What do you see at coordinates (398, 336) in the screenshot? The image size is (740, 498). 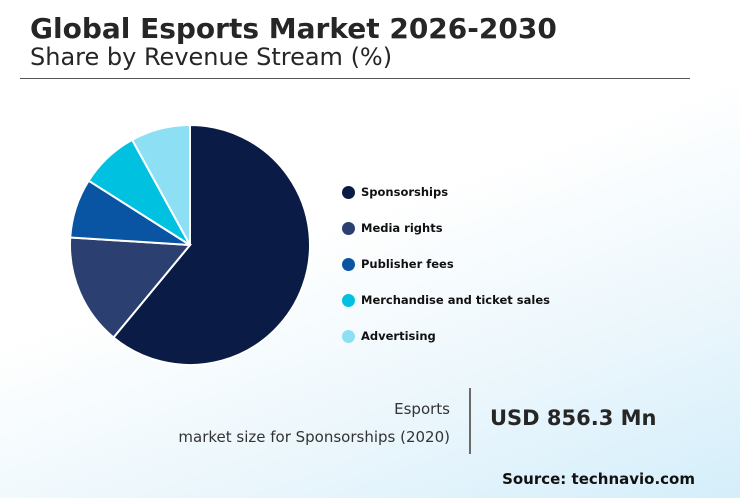 I see `legend-label: Advertising` at bounding box center [398, 336].